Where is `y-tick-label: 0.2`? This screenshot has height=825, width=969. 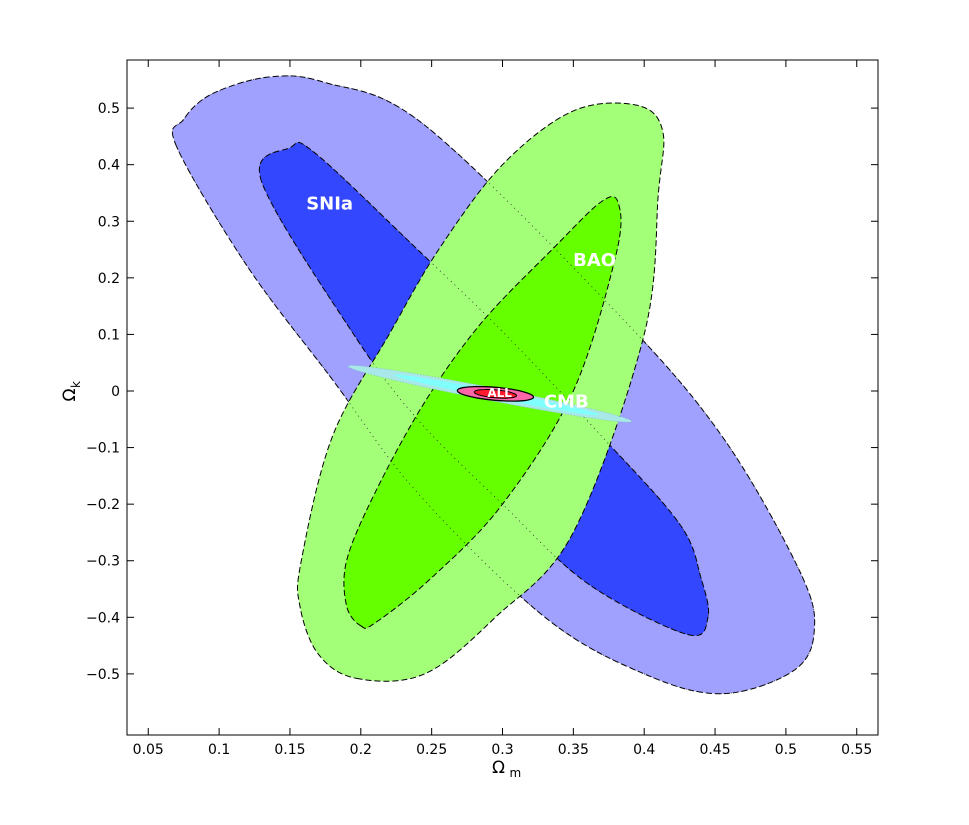 y-tick-label: 0.2 is located at coordinates (109, 279).